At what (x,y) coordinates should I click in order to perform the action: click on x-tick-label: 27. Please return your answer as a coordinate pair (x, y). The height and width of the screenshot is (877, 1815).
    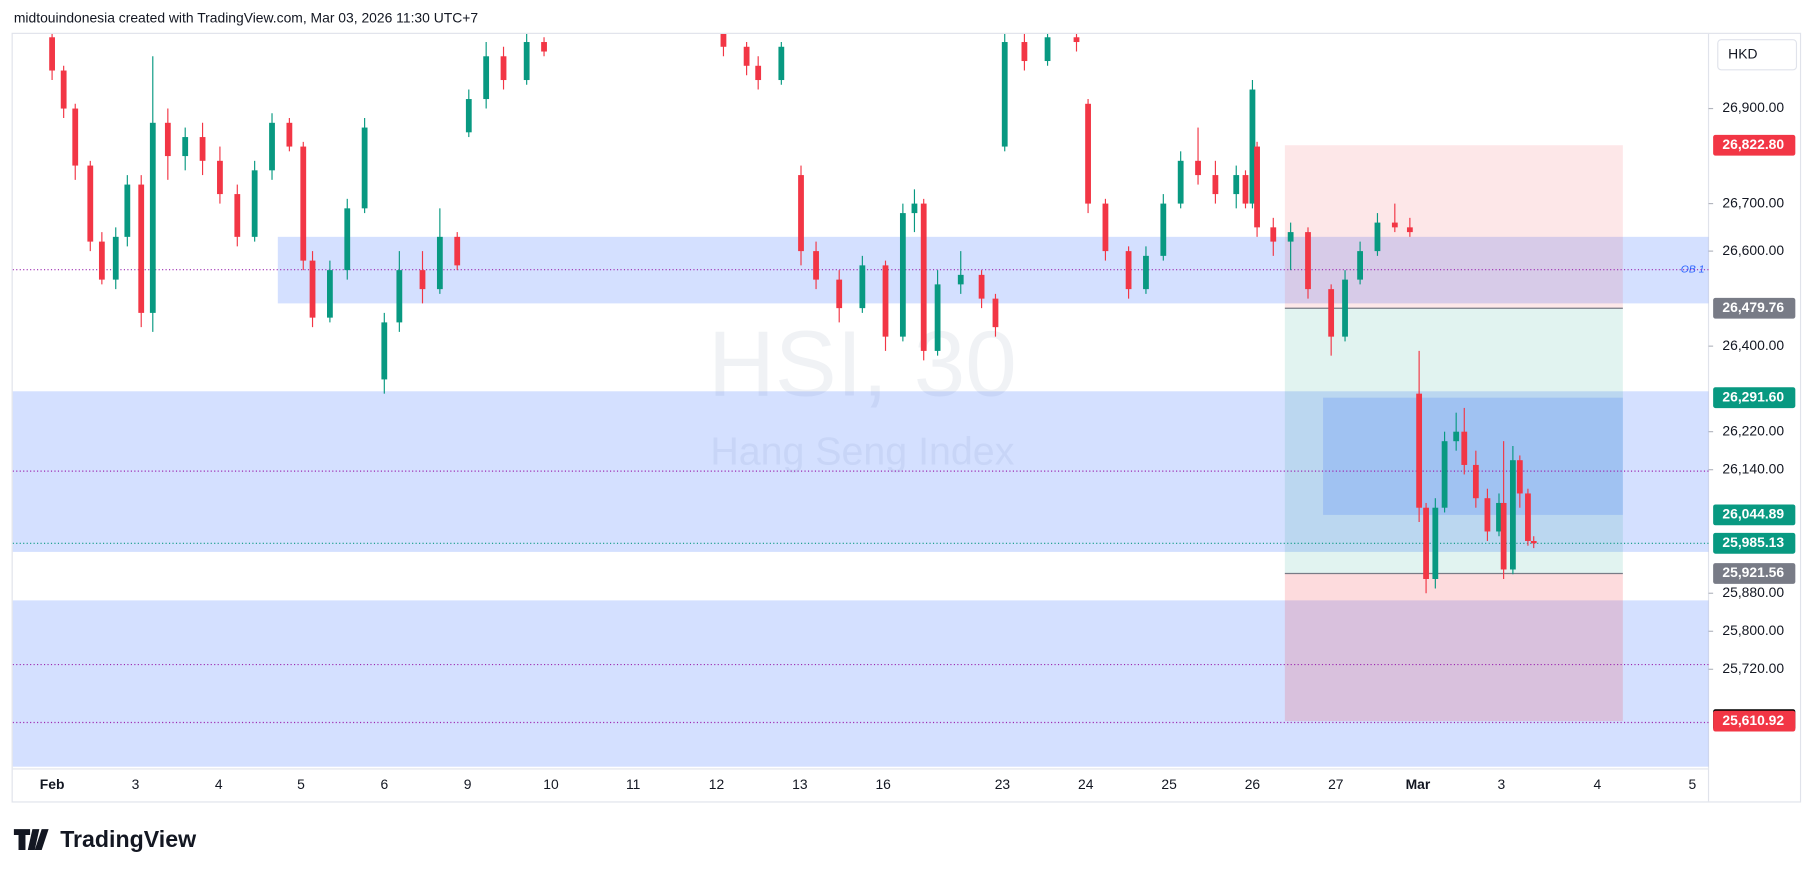
    Looking at the image, I should click on (1336, 784).